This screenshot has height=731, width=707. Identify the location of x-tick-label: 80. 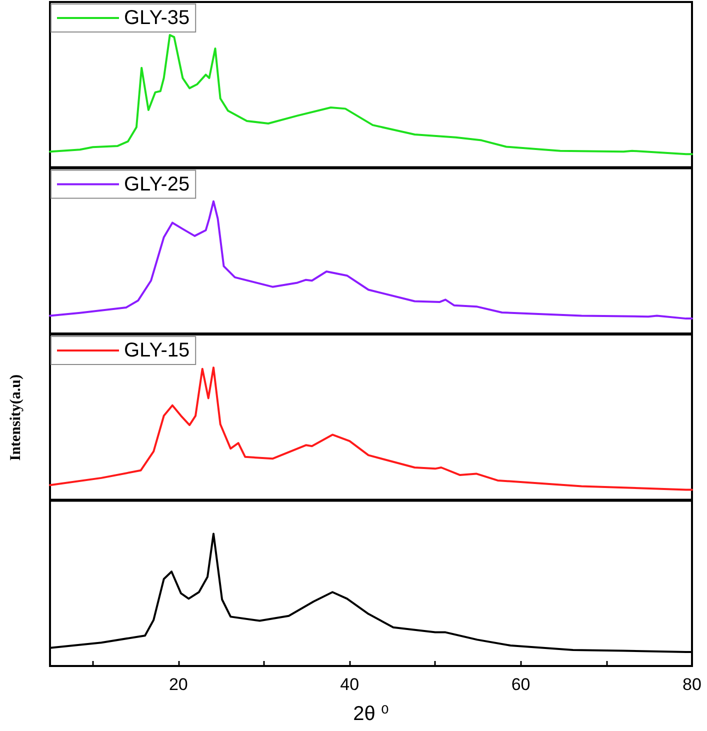
(692, 684).